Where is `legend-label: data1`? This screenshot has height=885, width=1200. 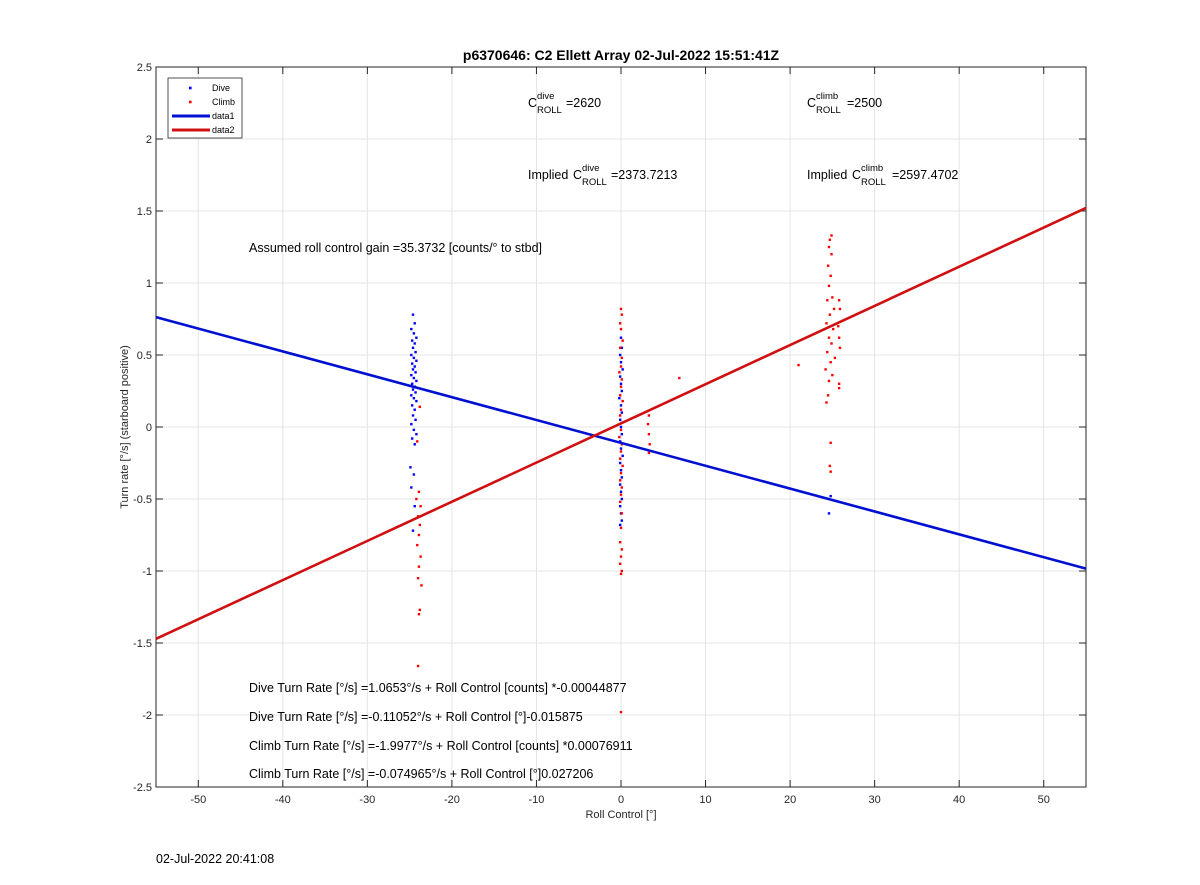
legend-label: data1 is located at coordinates (223, 116).